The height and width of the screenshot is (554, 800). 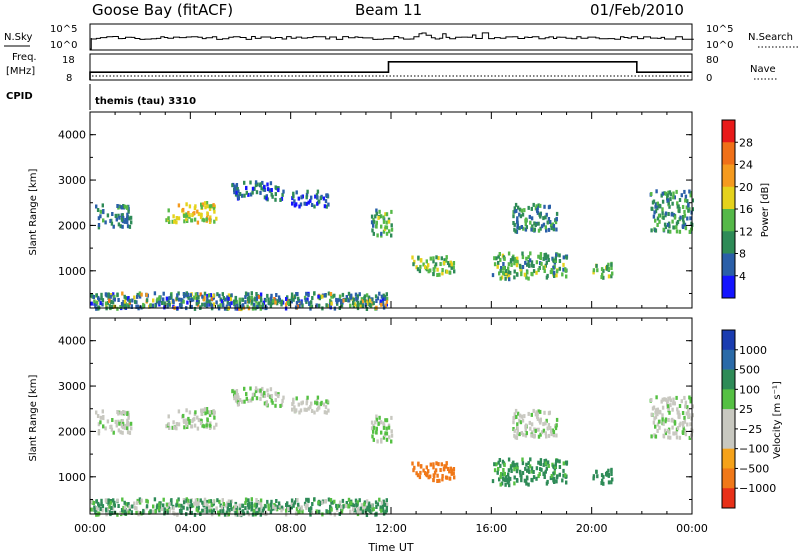 I want to click on freq-step-line, so click(x=390, y=70).